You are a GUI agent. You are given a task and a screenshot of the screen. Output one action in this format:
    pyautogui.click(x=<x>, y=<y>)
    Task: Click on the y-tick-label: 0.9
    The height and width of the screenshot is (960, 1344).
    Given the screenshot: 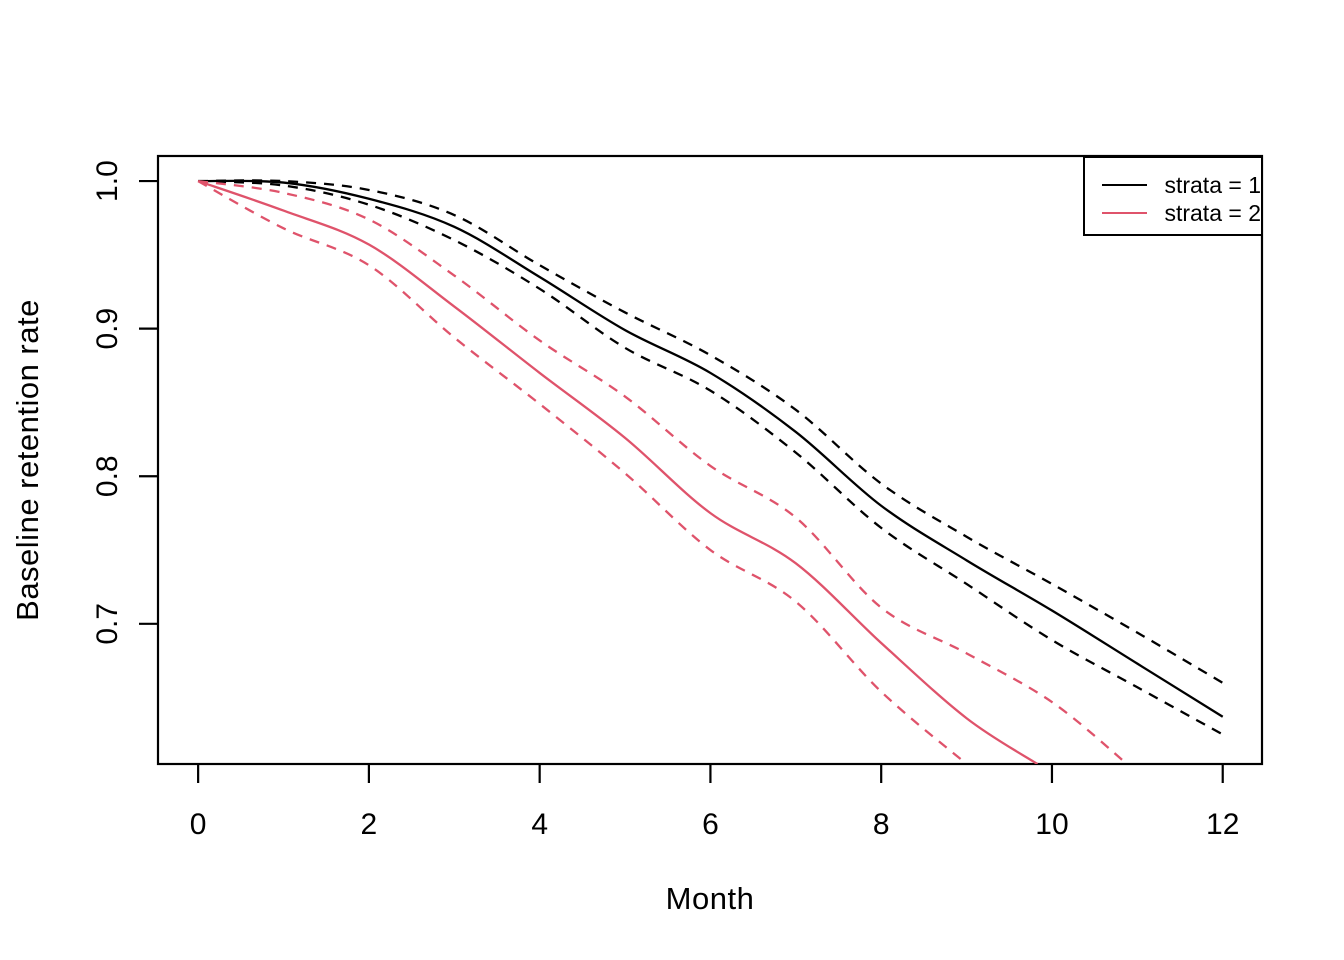 What is the action you would take?
    pyautogui.click(x=107, y=329)
    